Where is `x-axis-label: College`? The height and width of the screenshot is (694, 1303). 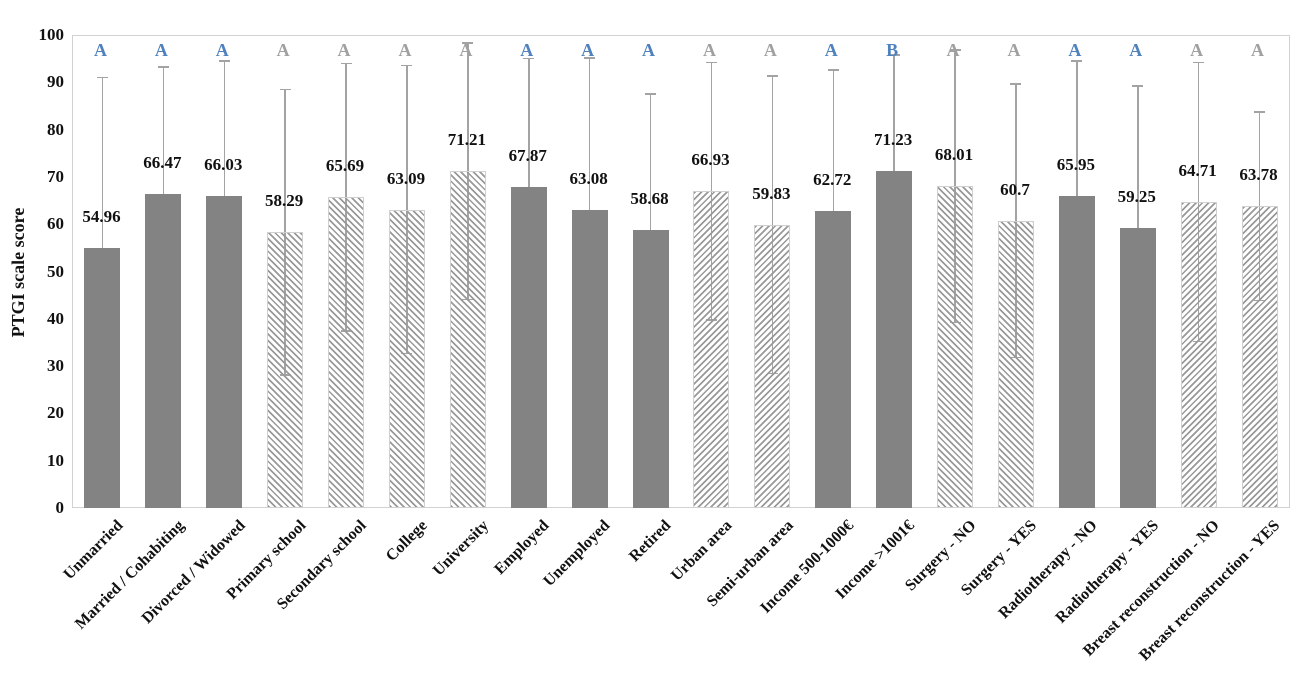
x-axis-label: College is located at coordinates (407, 541).